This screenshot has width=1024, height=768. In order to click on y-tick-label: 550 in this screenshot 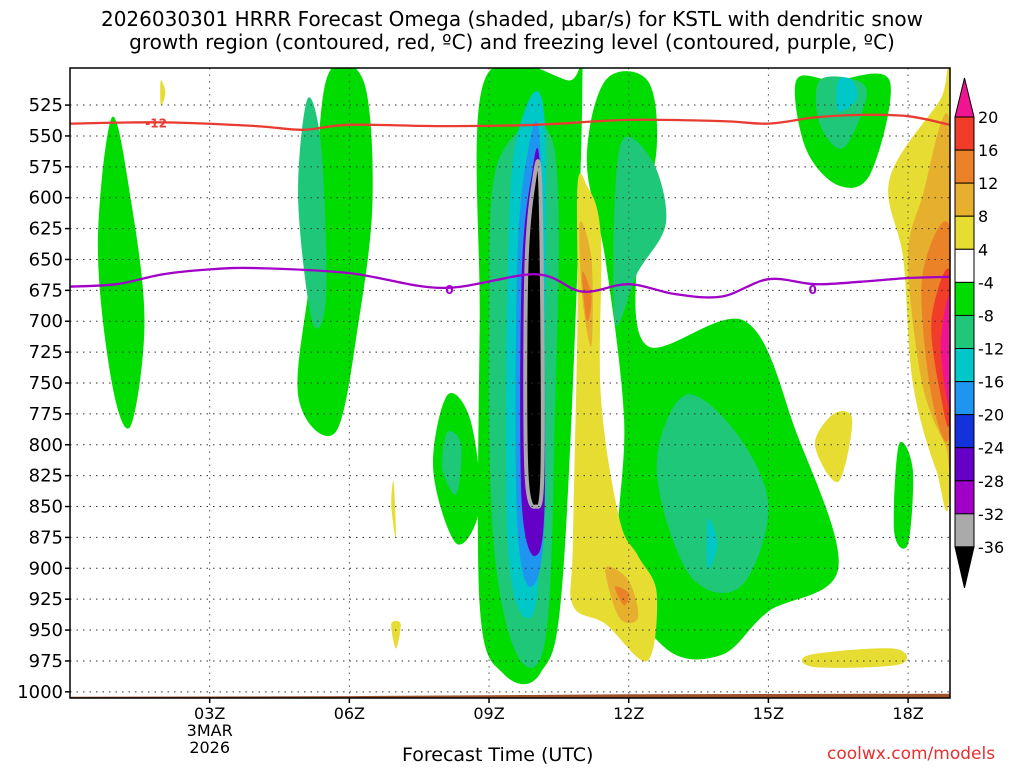, I will do `click(46, 136)`.